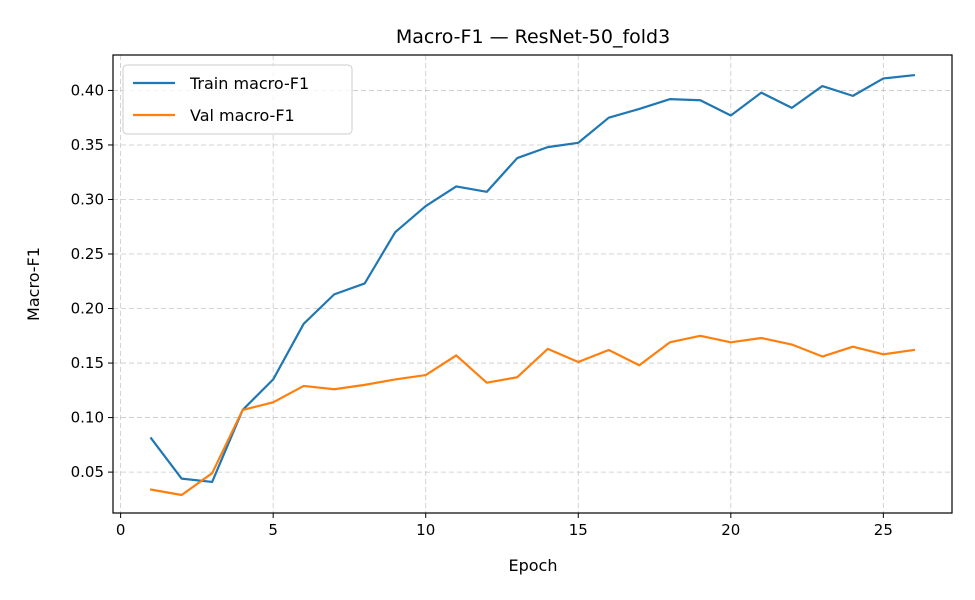 The width and height of the screenshot is (975, 600). I want to click on x-tick-label: 25, so click(883, 530).